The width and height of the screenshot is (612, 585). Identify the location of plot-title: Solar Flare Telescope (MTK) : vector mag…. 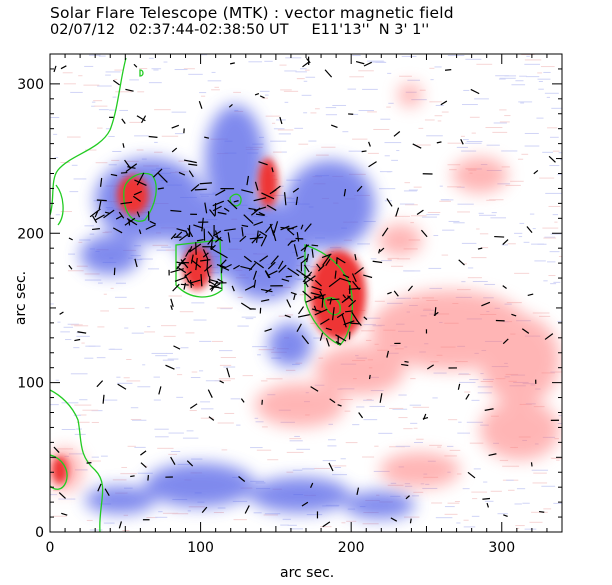
(252, 13).